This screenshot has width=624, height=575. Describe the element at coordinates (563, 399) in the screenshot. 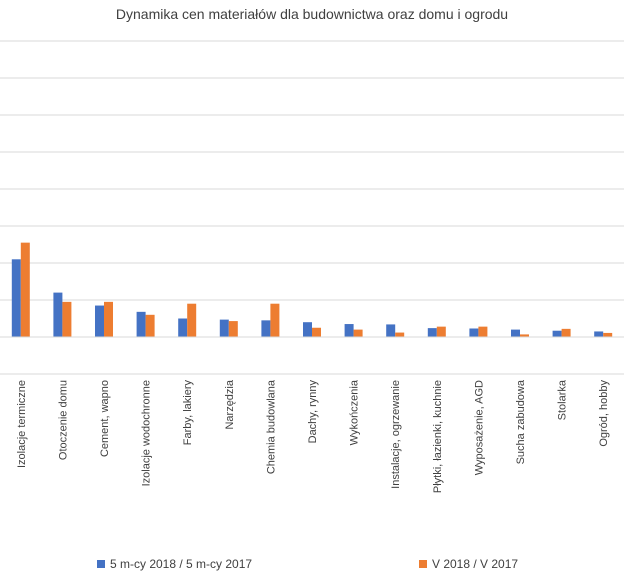

I see `category-label-14: Stolarka` at that location.